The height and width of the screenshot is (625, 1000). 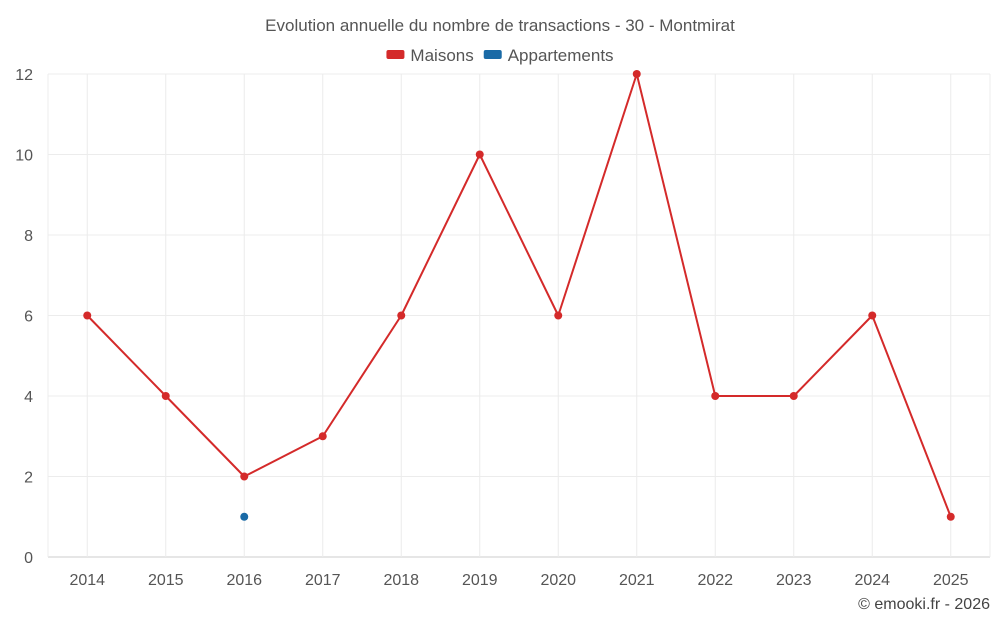 I want to click on x-tick-label: 2022, so click(x=715, y=580).